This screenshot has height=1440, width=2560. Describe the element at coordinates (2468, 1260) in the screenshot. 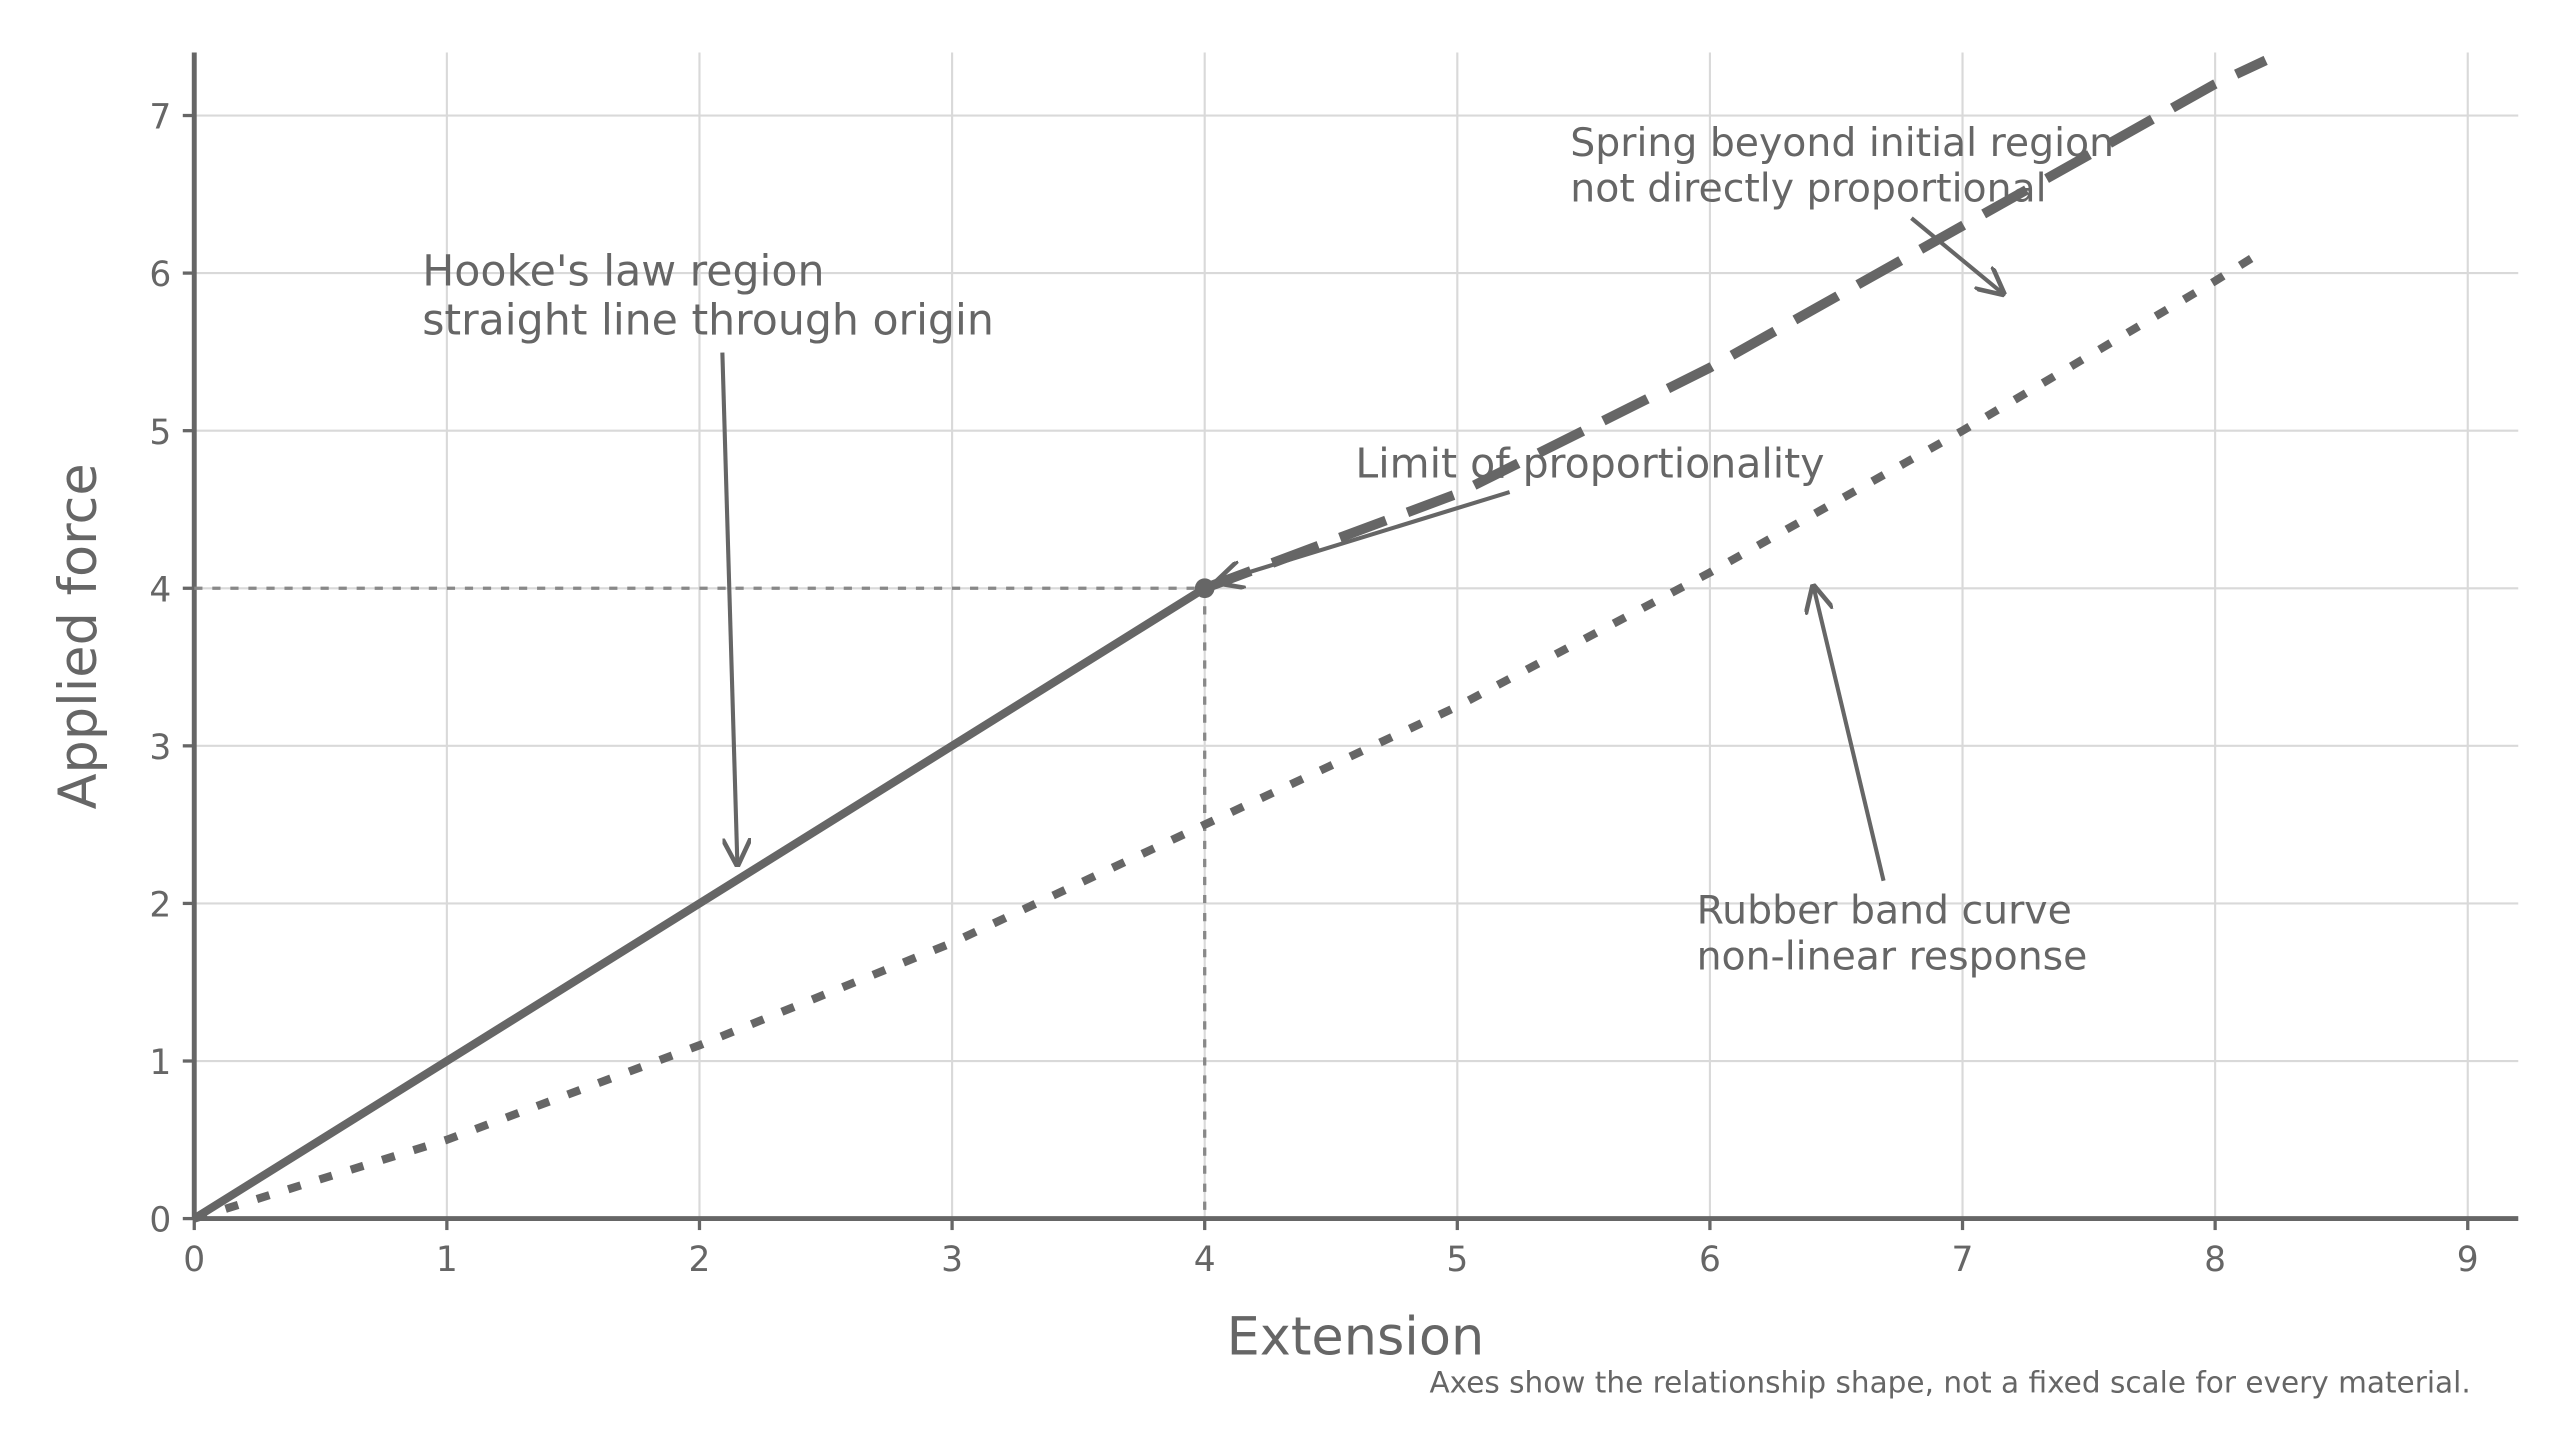

I see `x-tick-label: 9` at that location.